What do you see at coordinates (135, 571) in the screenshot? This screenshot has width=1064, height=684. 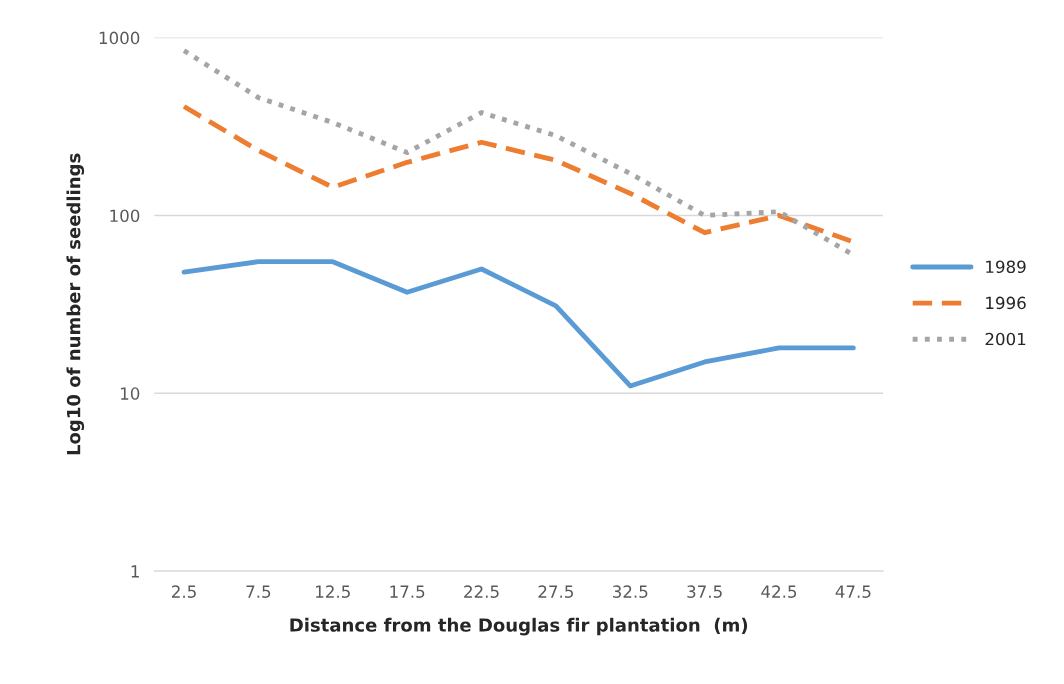 I see `y-tick-label: 1` at bounding box center [135, 571].